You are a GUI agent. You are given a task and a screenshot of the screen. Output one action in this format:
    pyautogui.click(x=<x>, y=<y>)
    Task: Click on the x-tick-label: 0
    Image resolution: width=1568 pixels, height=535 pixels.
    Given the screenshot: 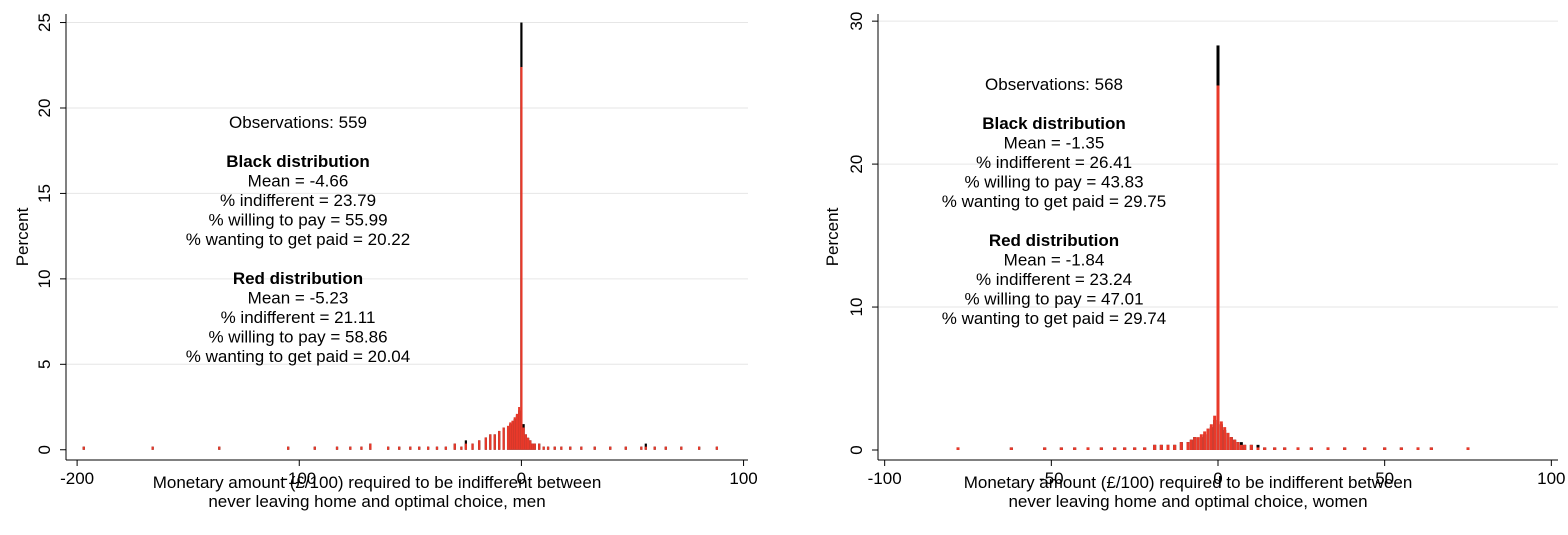 What is the action you would take?
    pyautogui.click(x=1217, y=478)
    